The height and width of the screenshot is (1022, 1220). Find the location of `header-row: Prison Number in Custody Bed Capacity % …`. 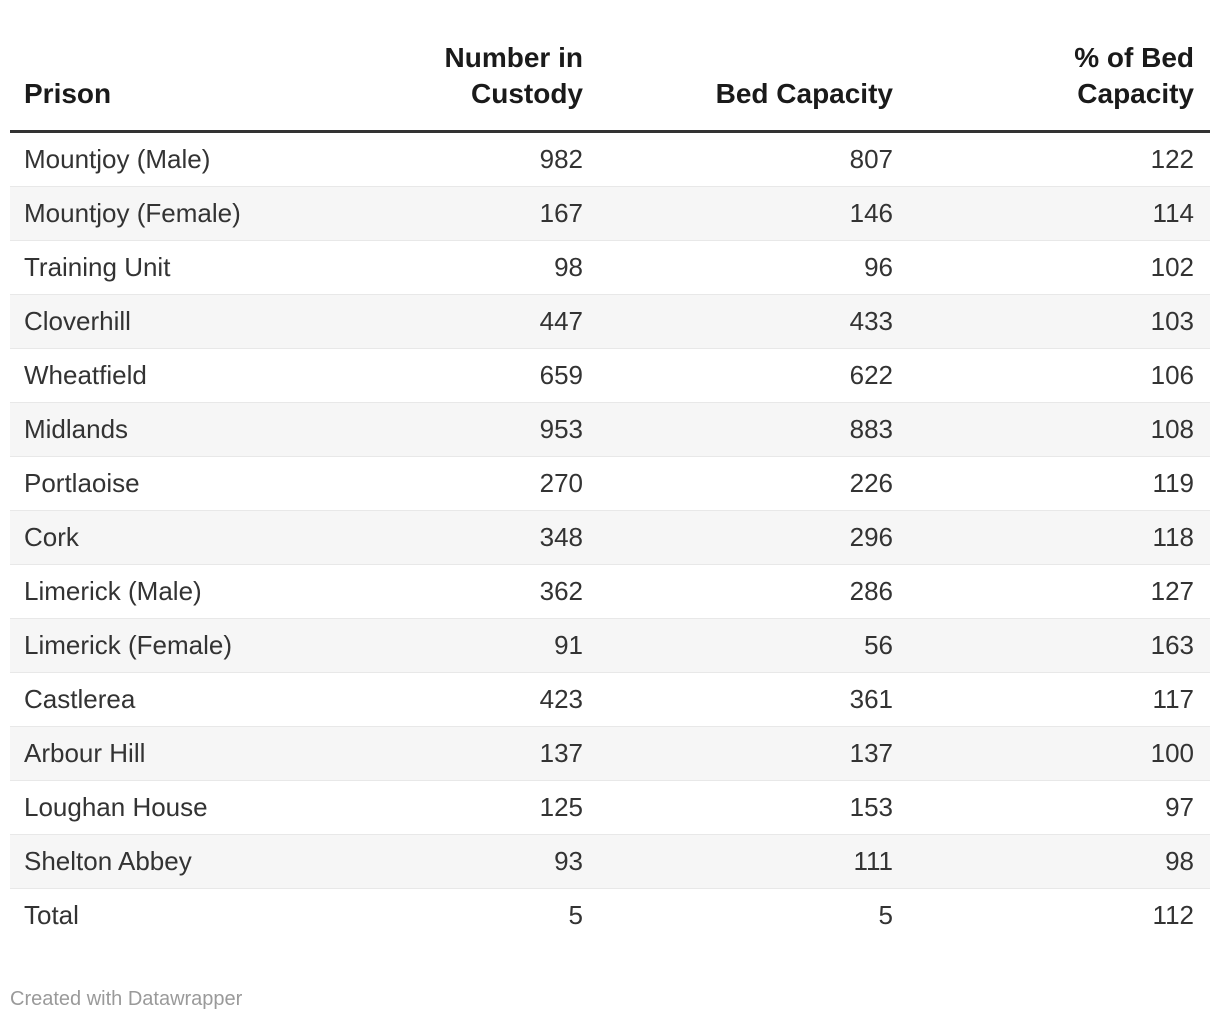

header-row: Prison Number in Custody Bed Capacity % … is located at coordinates (610, 86).